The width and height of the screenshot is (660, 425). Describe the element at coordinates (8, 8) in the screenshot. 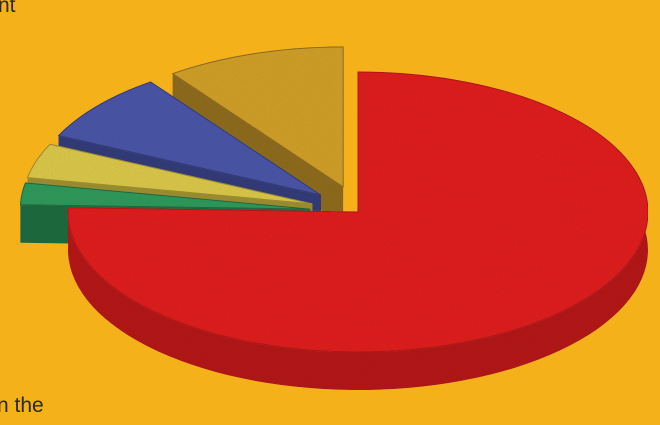

I see `text-fragment-top: nt` at that location.